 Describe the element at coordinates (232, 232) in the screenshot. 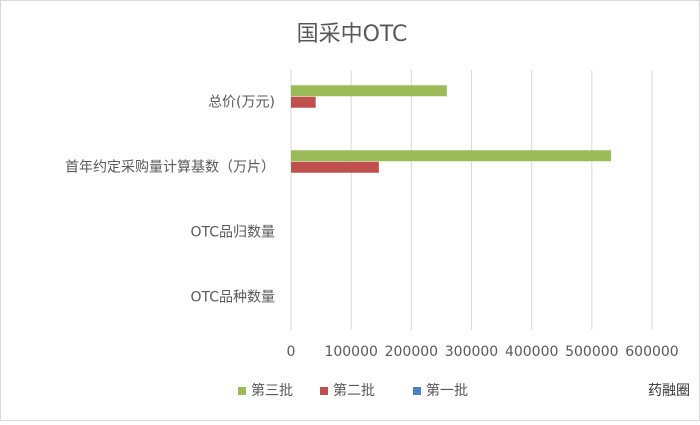

I see `y-tick-label: OTC品归数量` at that location.